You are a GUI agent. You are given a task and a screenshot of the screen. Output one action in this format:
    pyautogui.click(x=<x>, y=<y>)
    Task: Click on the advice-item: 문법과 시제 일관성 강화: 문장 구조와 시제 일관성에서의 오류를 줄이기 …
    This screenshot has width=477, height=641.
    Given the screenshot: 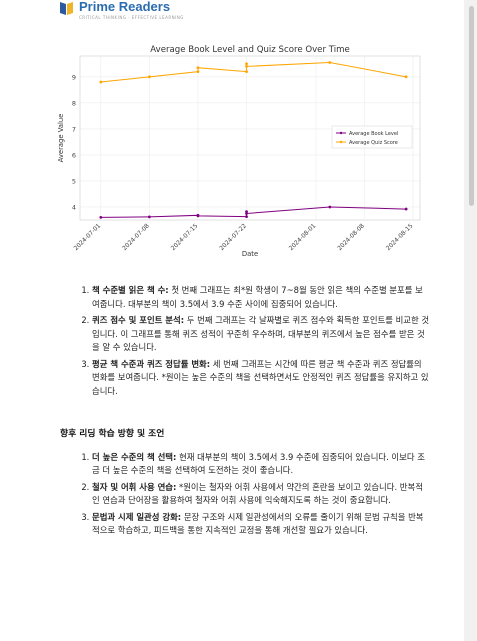 What is the action you would take?
    pyautogui.click(x=261, y=524)
    